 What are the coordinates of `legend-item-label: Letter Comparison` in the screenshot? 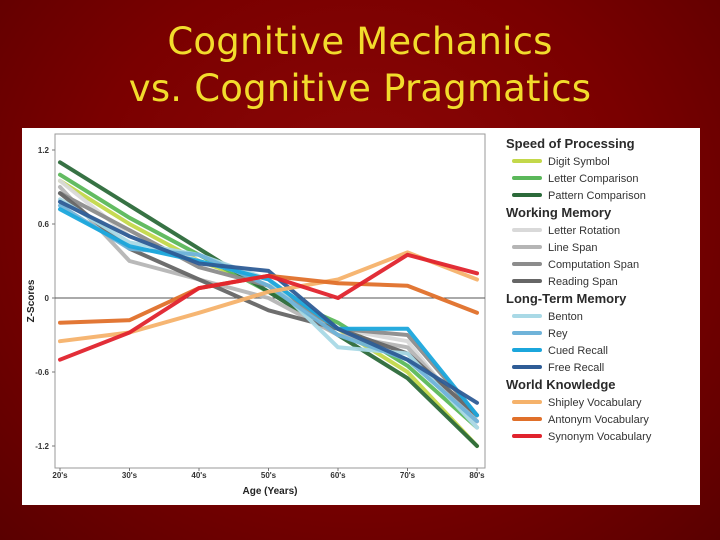 It's located at (593, 179).